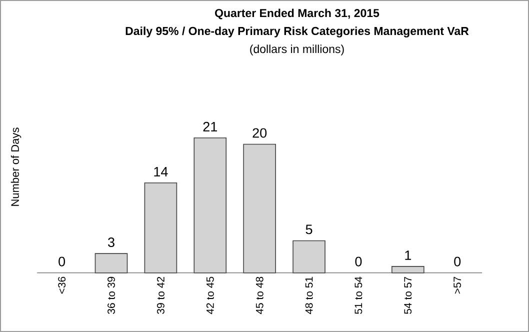 The image size is (529, 332). I want to click on chart-title: Quarter Ended March 31, 2015, so click(297, 14).